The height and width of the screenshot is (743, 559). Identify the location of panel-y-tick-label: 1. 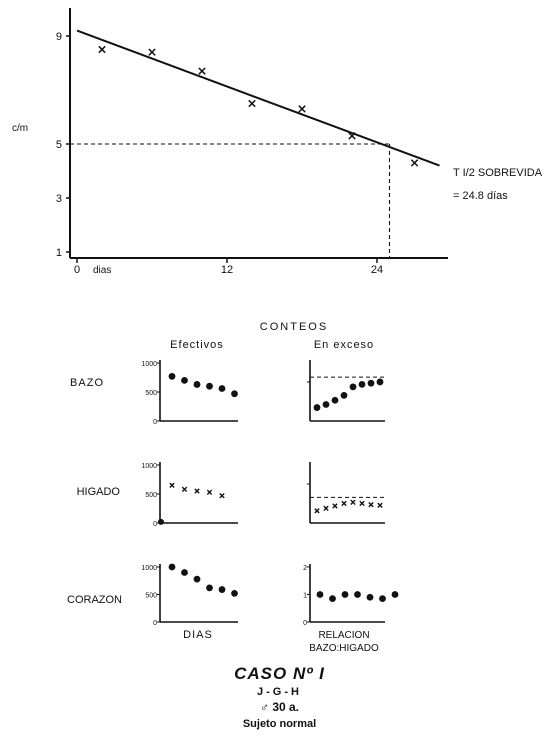
(305, 596).